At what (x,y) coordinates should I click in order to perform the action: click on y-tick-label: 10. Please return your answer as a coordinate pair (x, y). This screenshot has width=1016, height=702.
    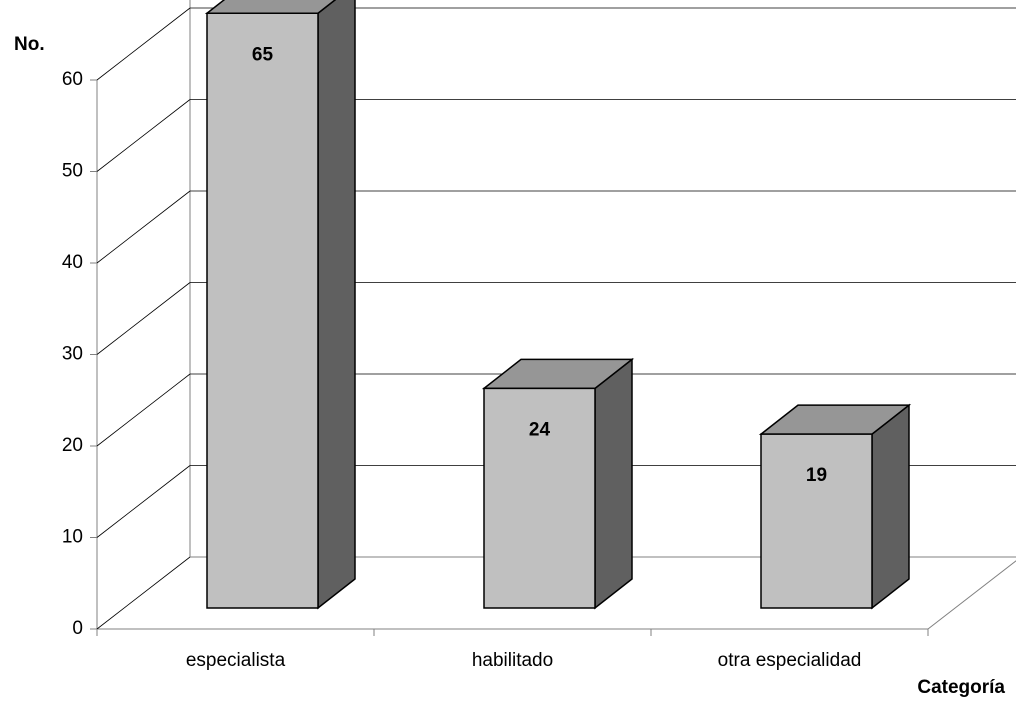
    Looking at the image, I should click on (72, 537).